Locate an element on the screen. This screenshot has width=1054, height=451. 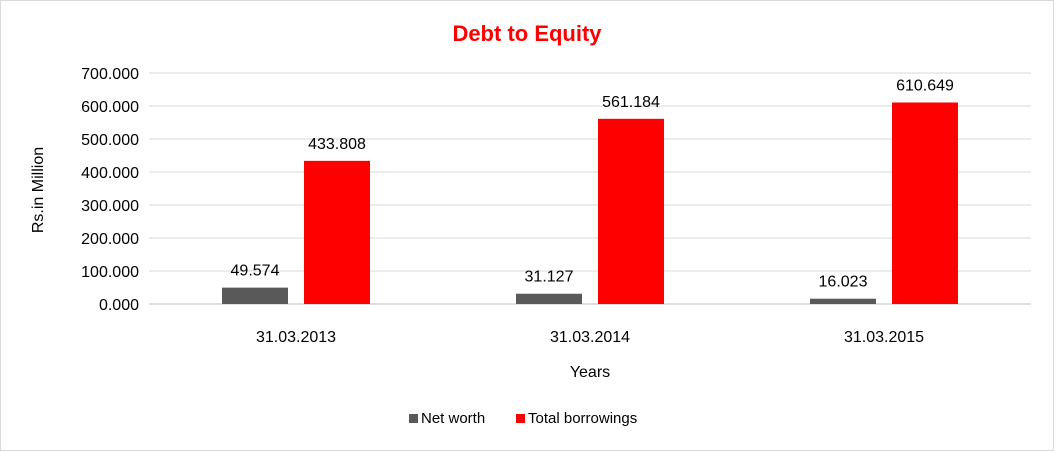
y-tick-label: 0.000 is located at coordinates (119, 305).